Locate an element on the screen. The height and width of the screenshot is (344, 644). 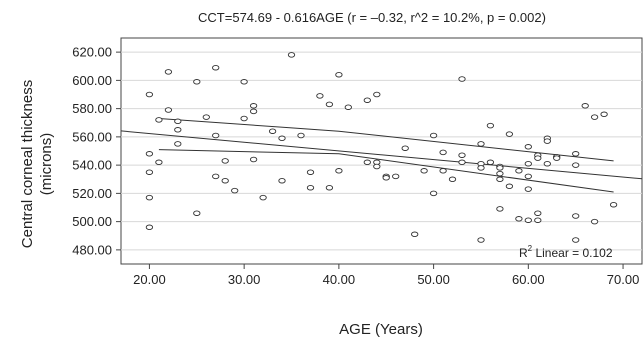
confidence-band-upper is located at coordinates (386, 140).